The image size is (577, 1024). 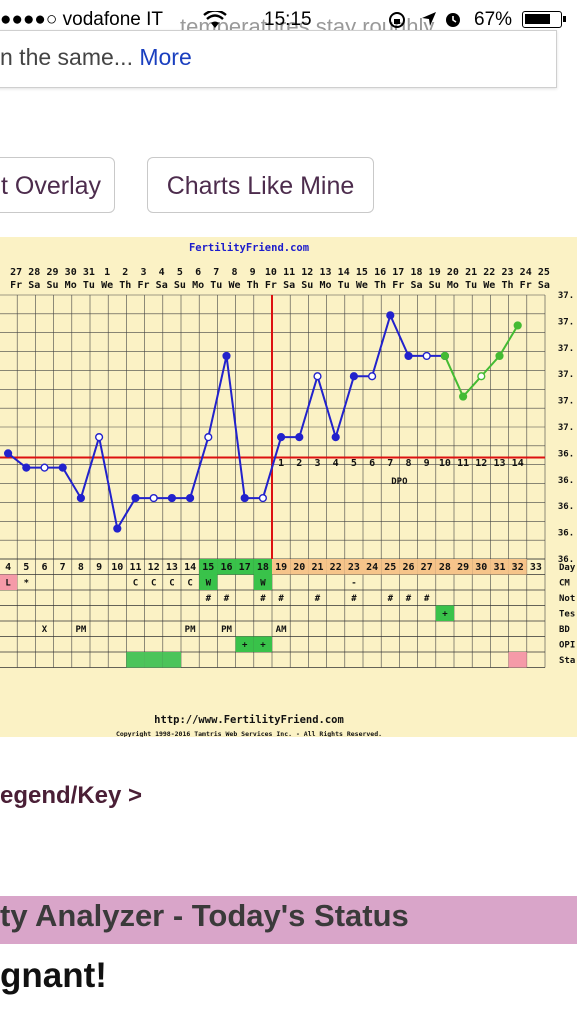 I want to click on date-tick-label: 7, so click(x=216, y=272).